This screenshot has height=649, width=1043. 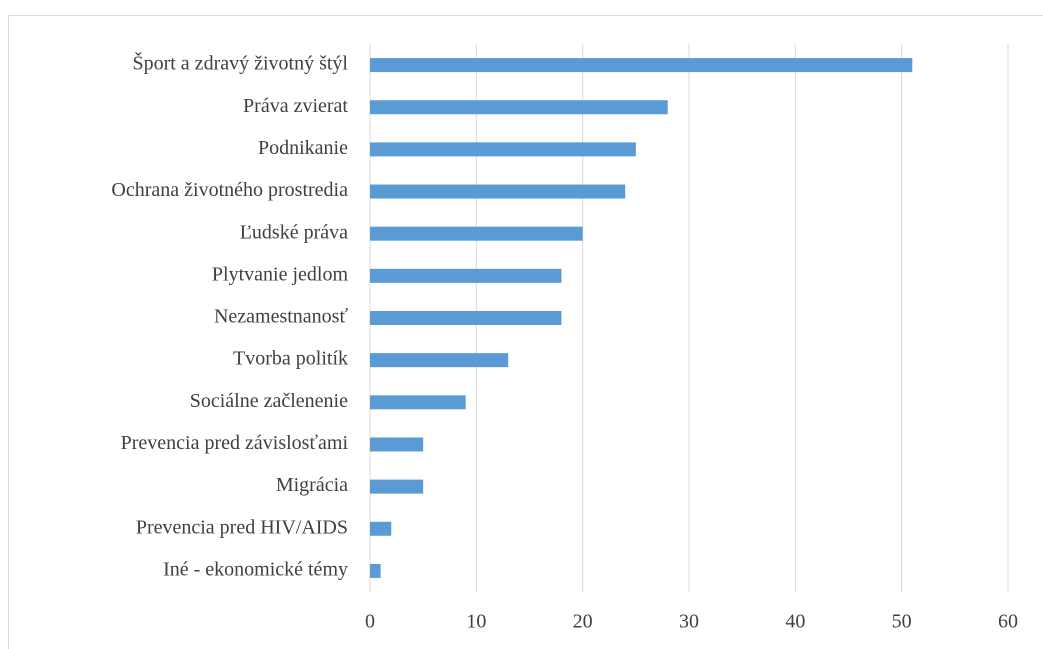 I want to click on x-tick-label: 50, so click(x=902, y=622).